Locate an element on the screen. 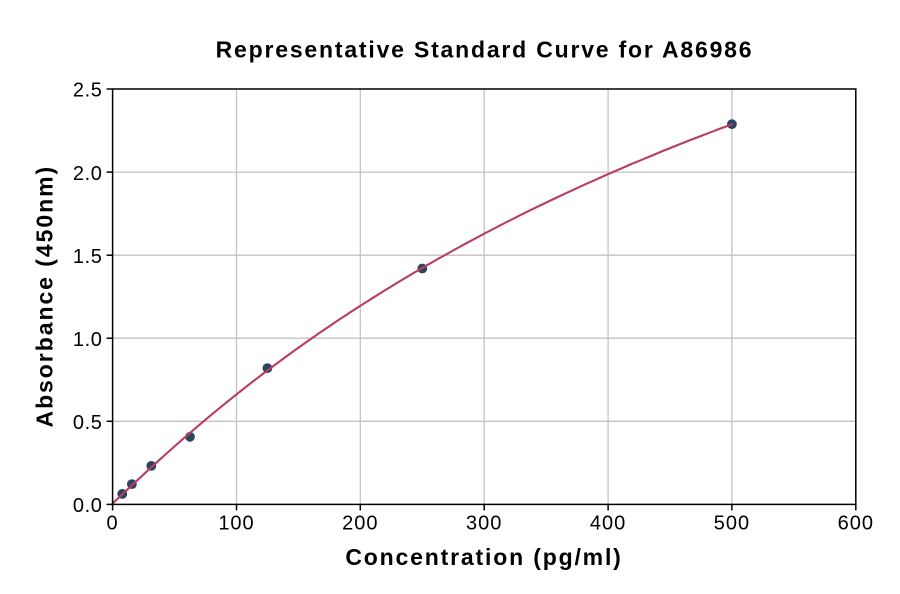 Image resolution: width=900 pixels, height=594 pixels. svg-text: 0.0 is located at coordinates (88, 506).